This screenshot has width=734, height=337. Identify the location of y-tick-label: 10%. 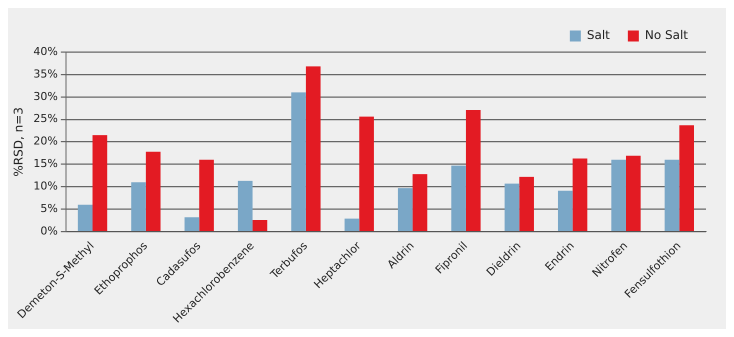
(45, 186).